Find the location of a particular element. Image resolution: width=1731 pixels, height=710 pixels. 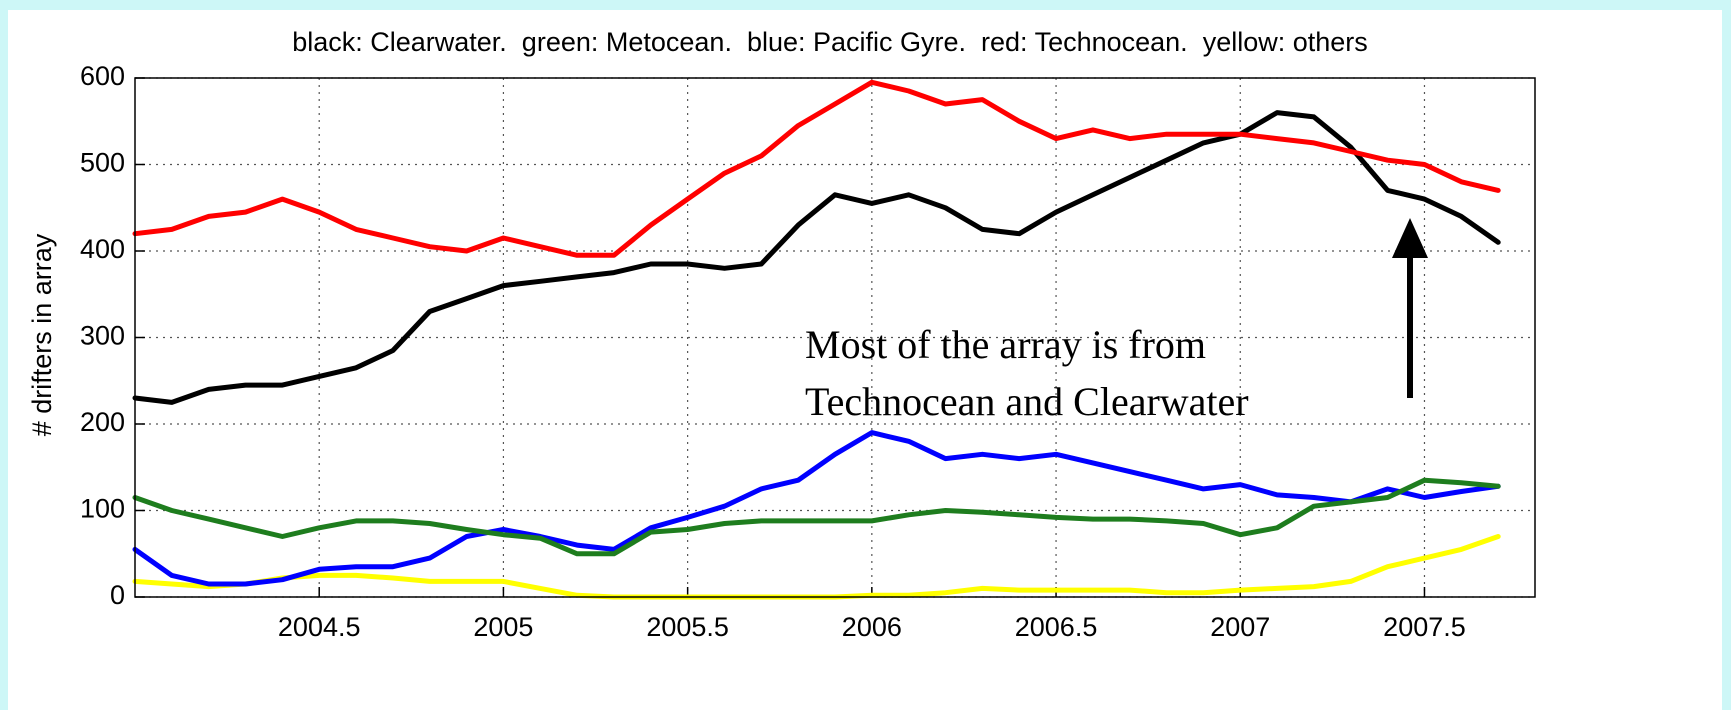

x-tick-label: 2005 is located at coordinates (503, 627).